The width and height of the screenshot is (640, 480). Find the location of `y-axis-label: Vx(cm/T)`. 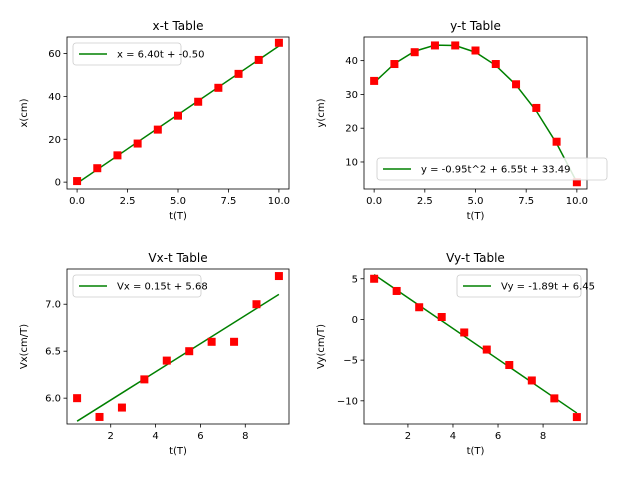

y-axis-label: Vx(cm/T) is located at coordinates (24, 346).